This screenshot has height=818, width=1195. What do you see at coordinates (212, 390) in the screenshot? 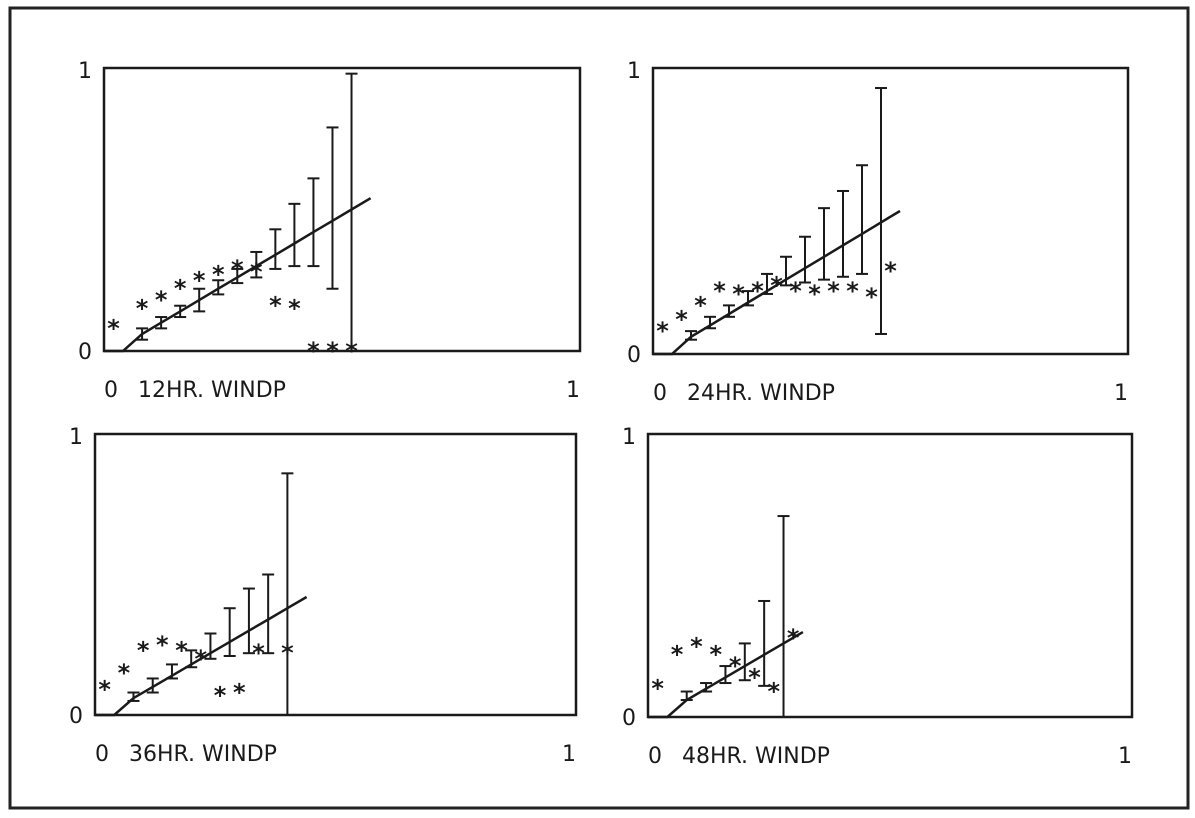
I see `x-axis-label: 12HR. WINDP` at bounding box center [212, 390].